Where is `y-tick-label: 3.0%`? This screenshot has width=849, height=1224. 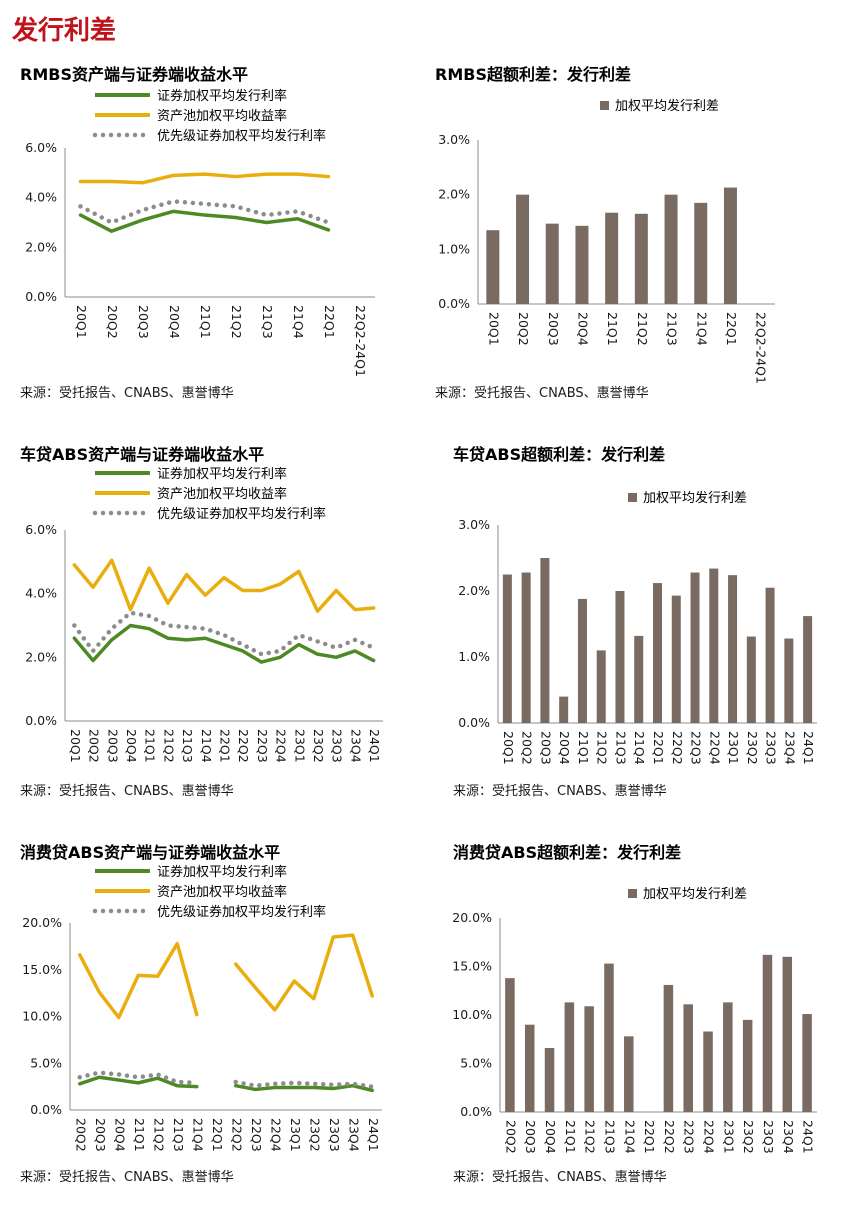
y-tick-label: 3.0% is located at coordinates (474, 524).